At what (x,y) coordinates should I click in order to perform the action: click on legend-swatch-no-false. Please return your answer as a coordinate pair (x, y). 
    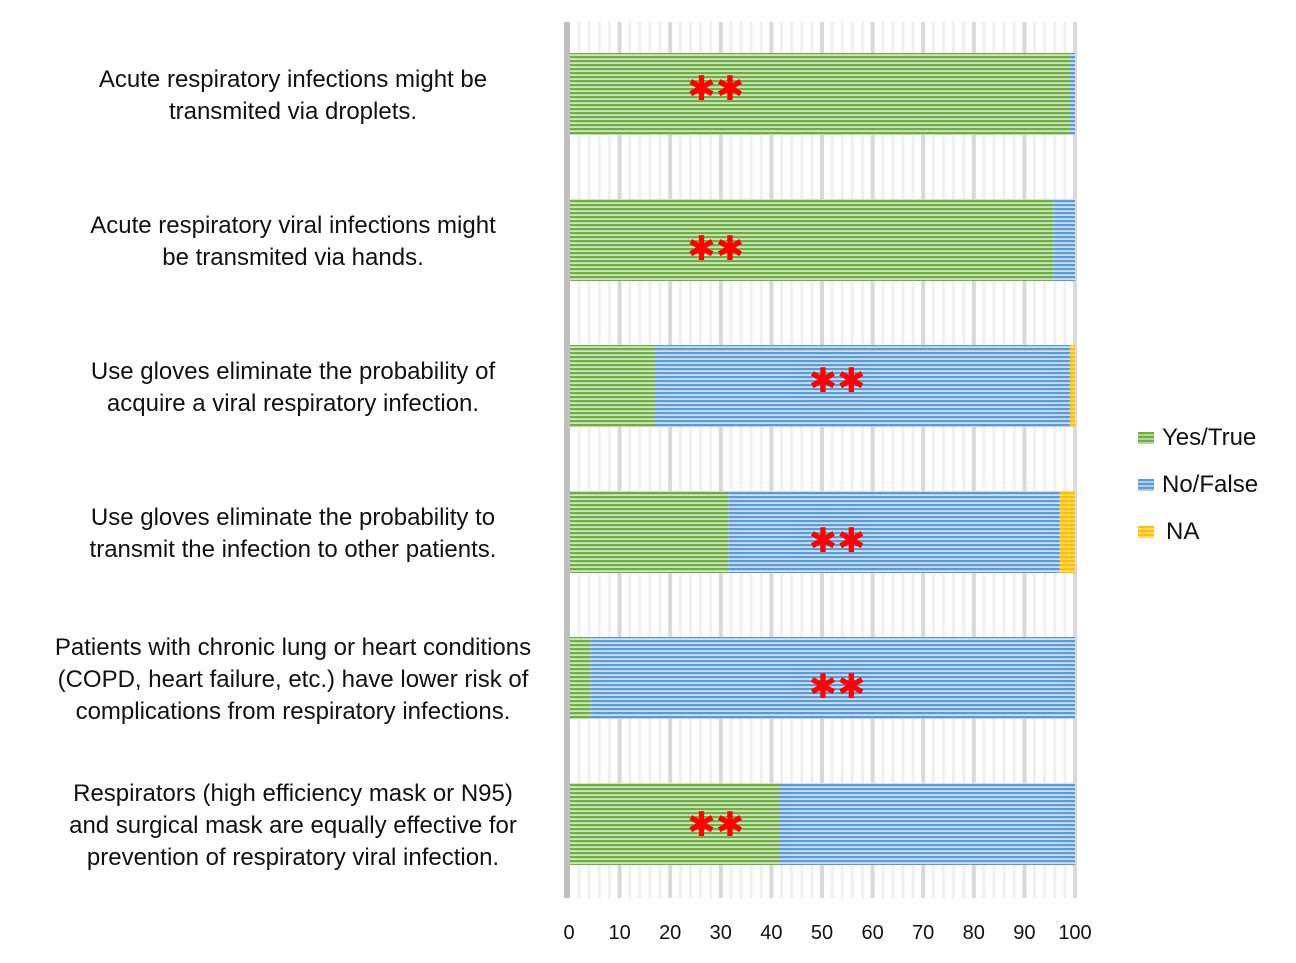
    Looking at the image, I should click on (1146, 484).